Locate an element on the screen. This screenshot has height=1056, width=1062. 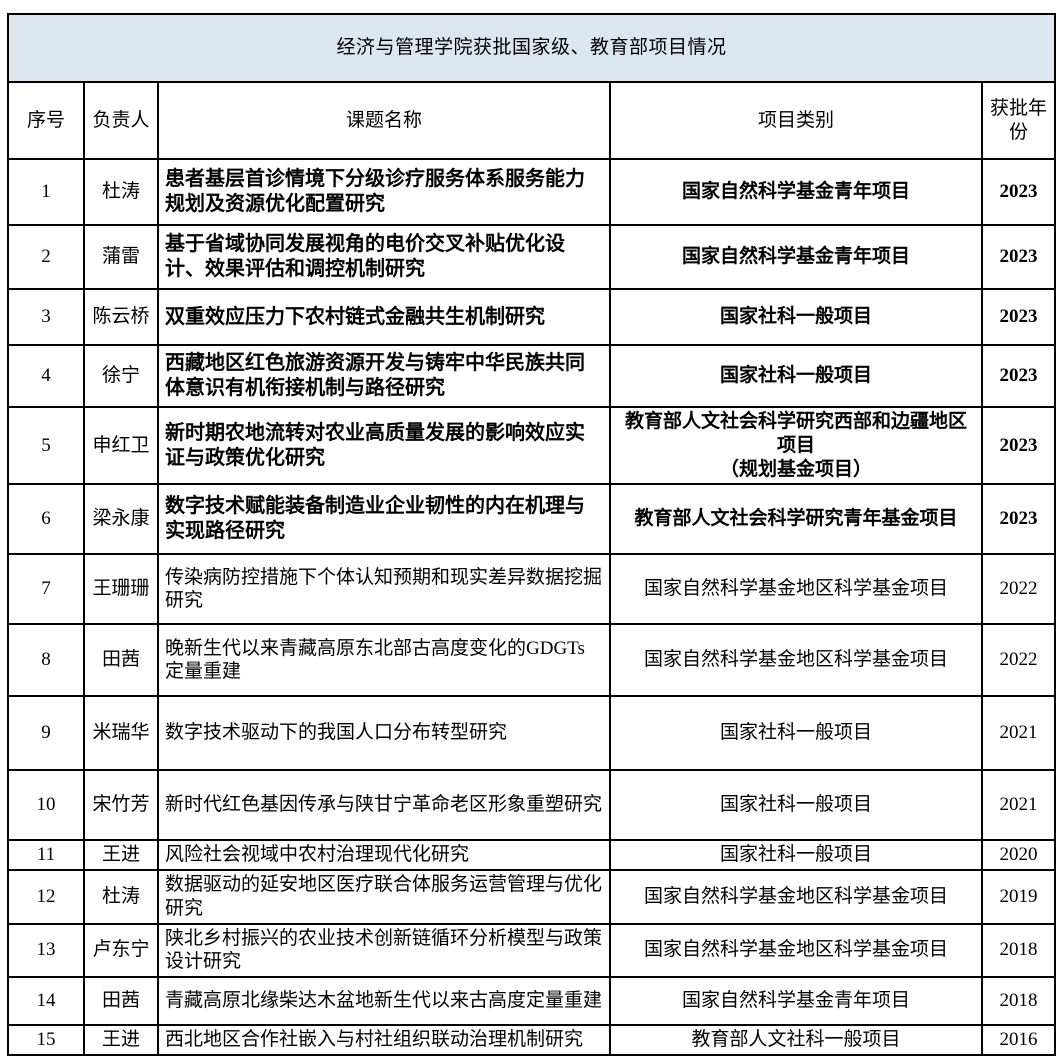
cell-no: 15 is located at coordinates (46, 1040).